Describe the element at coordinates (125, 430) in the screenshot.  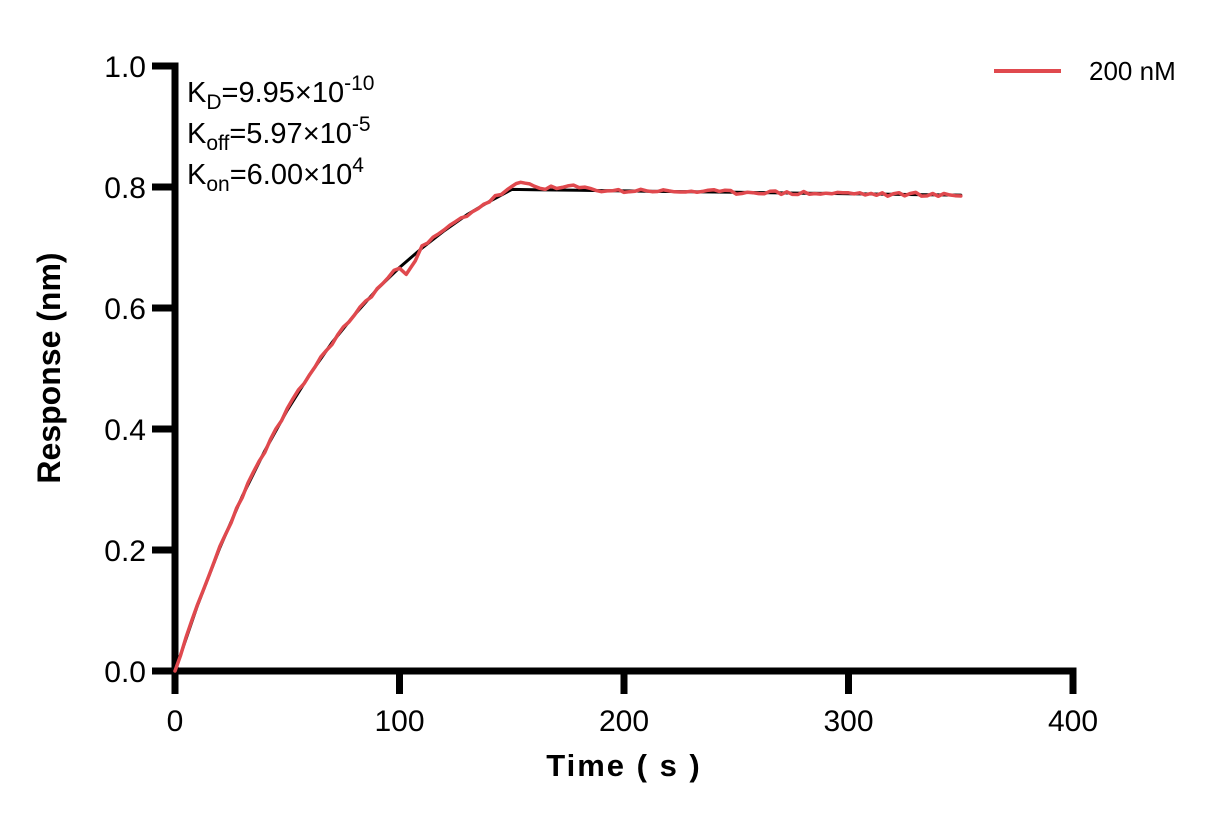
I see `y-tick-label: 0.4` at that location.